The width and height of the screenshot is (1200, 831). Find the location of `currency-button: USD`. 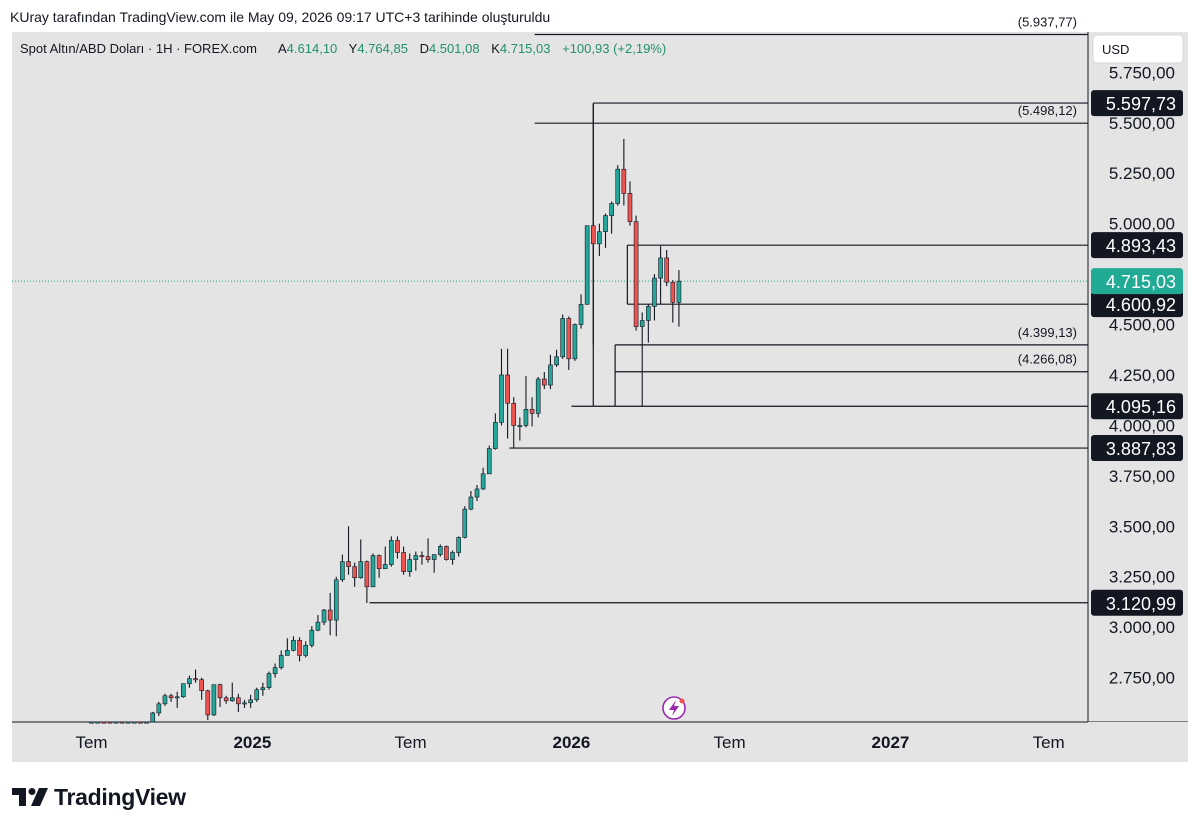

currency-button: USD is located at coordinates (1138, 49).